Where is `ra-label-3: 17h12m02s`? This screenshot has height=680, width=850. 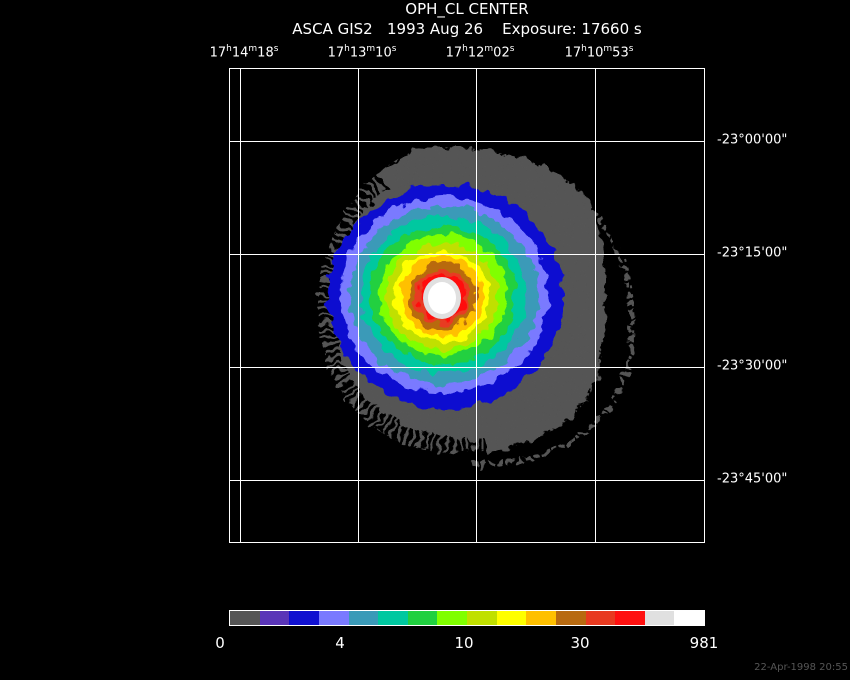 ra-label-3: 17h12m02s is located at coordinates (480, 52).